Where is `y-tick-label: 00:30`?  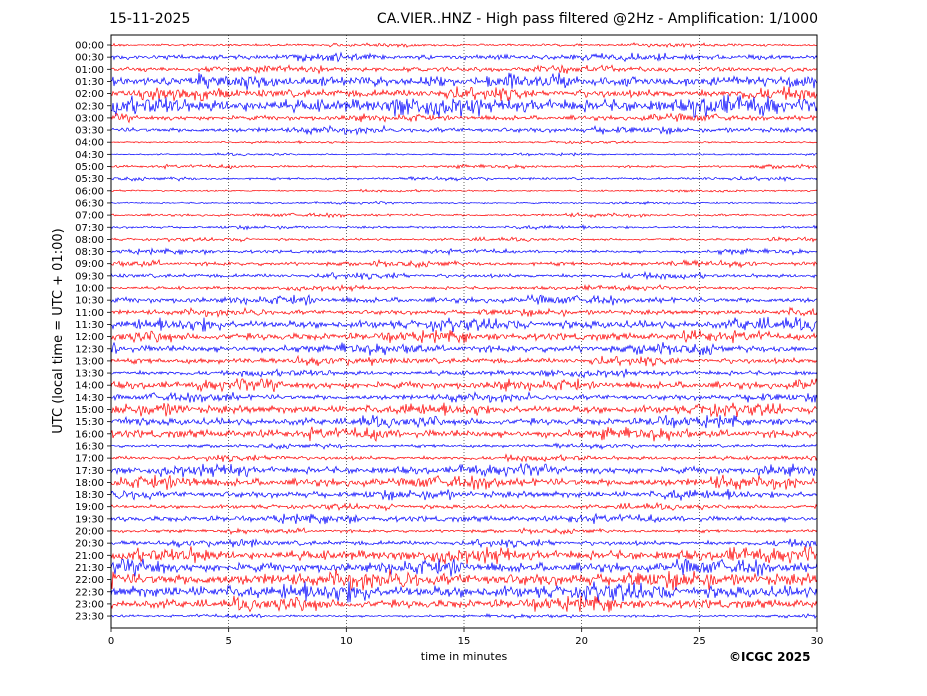
y-tick-label: 00:30 is located at coordinates (89, 58).